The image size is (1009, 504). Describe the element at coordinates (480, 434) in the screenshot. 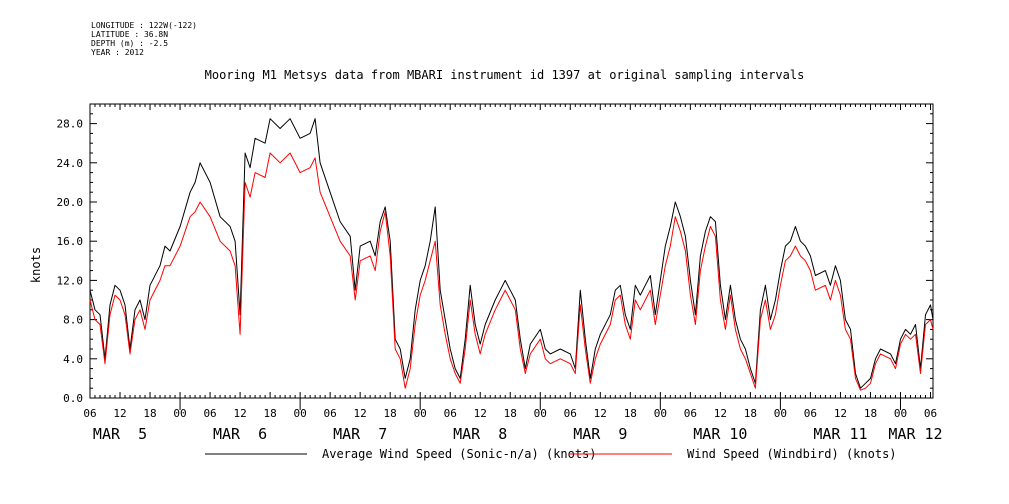

I see `x-date-label: MAR 8` at that location.